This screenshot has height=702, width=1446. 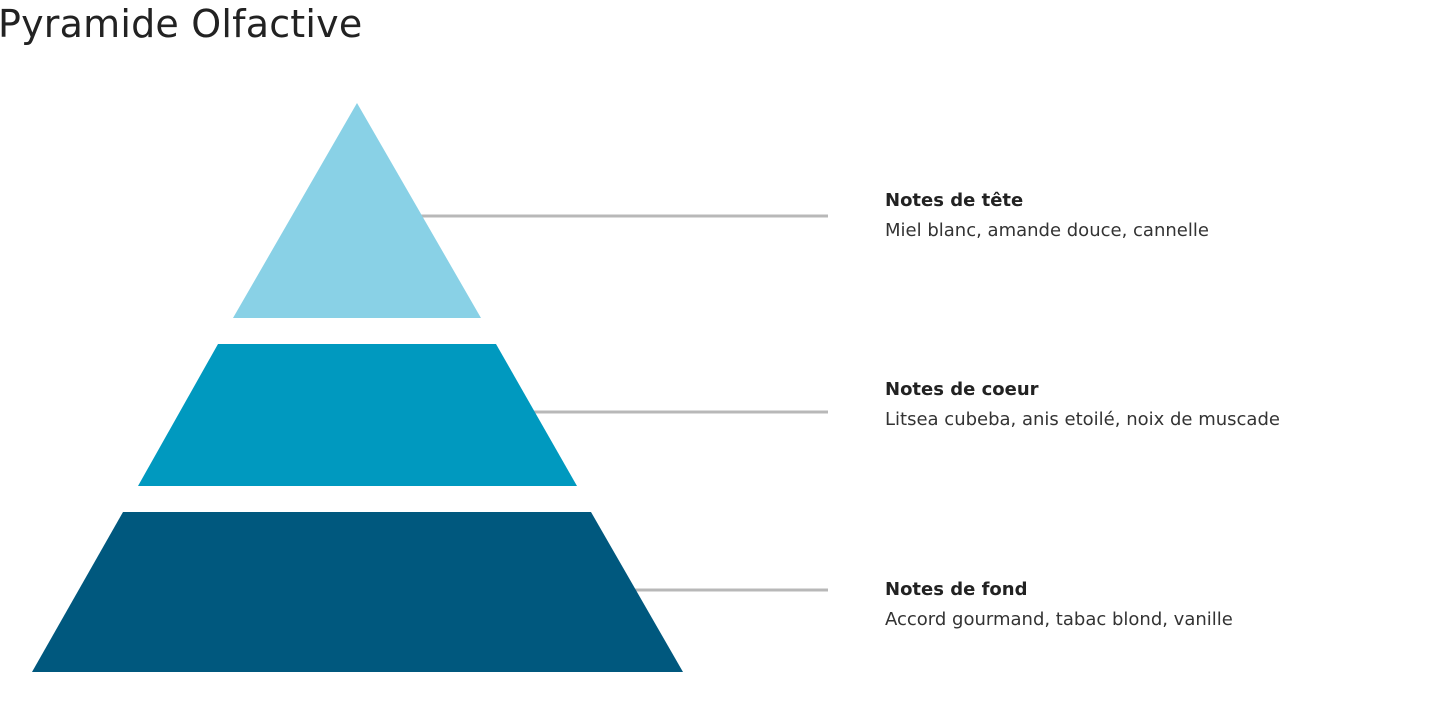 I want to click on pyramid-tier-fond, so click(x=357, y=592).